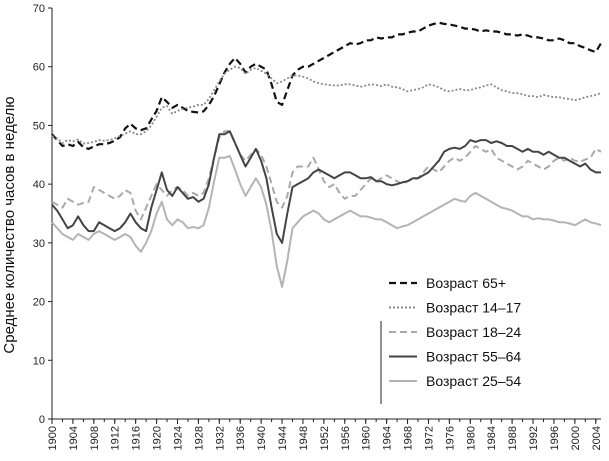  What do you see at coordinates (367, 438) in the screenshot?
I see `x-tick-label: 1960` at bounding box center [367, 438].